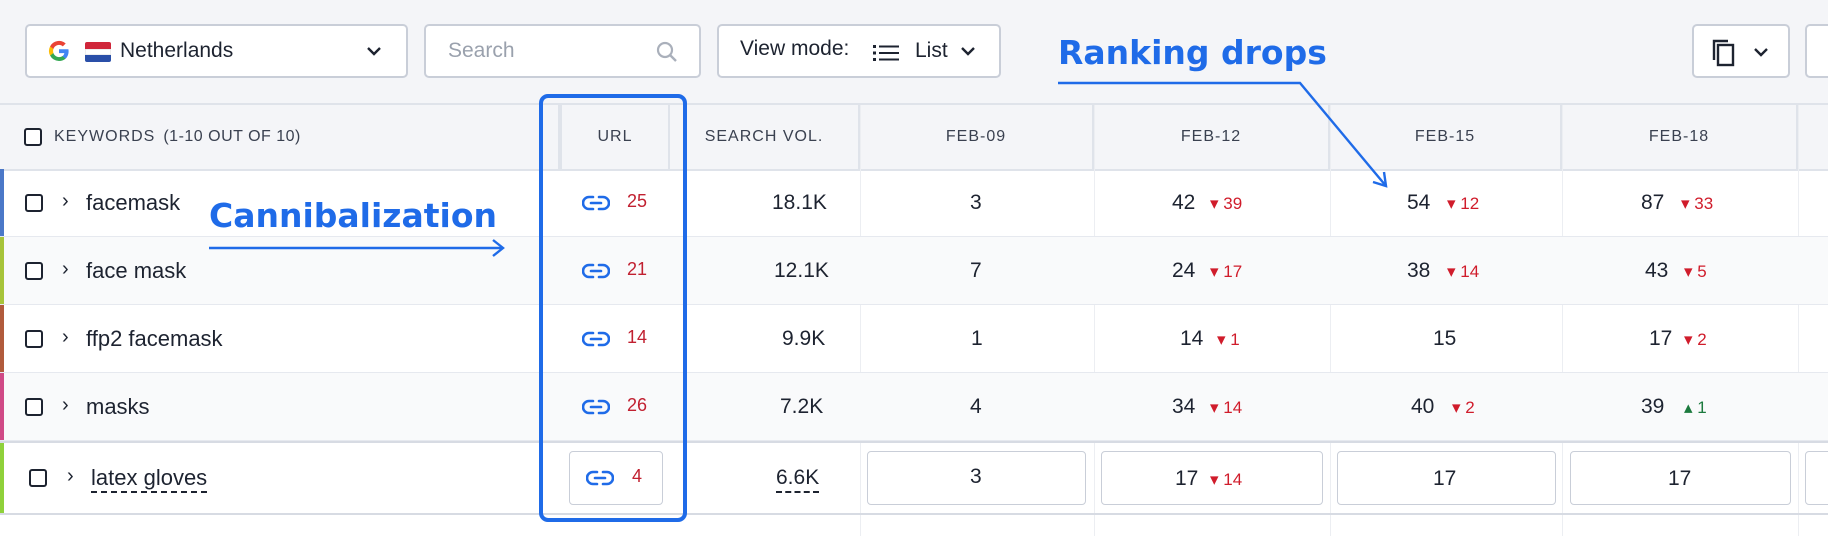 This screenshot has height=536, width=1828. What do you see at coordinates (977, 137) in the screenshot?
I see `feb-09-column-header: FEB-09` at bounding box center [977, 137].